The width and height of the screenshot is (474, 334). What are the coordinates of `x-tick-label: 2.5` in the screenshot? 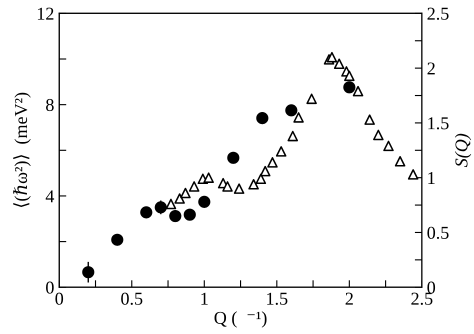 It's located at (421, 298).